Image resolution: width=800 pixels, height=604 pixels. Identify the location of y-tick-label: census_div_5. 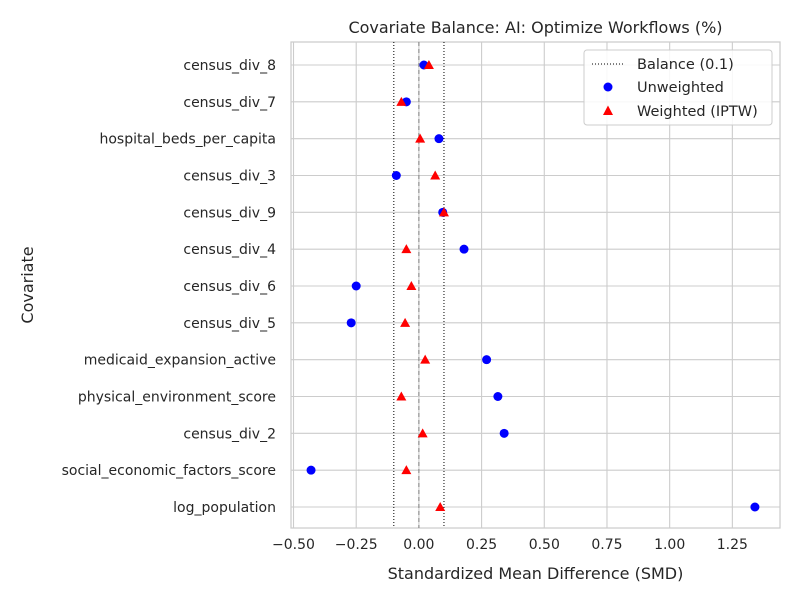
(229, 324).